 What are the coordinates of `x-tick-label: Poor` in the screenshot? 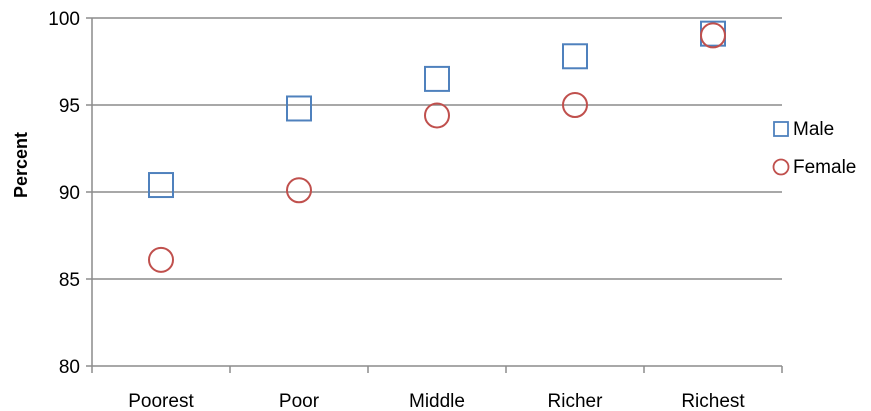 It's located at (299, 401).